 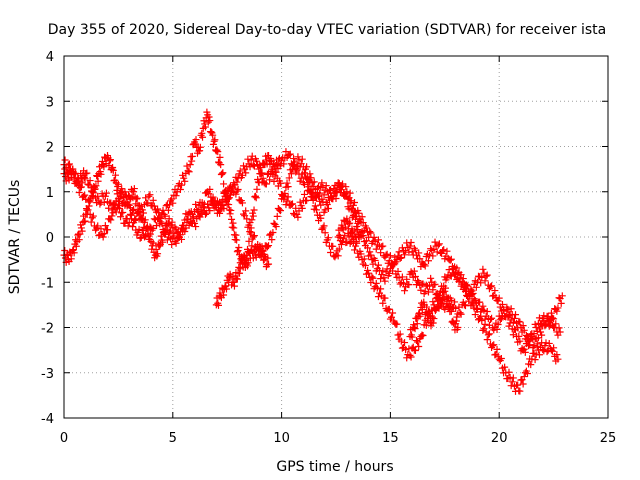 I want to click on y-tick-label: 0, so click(x=50, y=238).